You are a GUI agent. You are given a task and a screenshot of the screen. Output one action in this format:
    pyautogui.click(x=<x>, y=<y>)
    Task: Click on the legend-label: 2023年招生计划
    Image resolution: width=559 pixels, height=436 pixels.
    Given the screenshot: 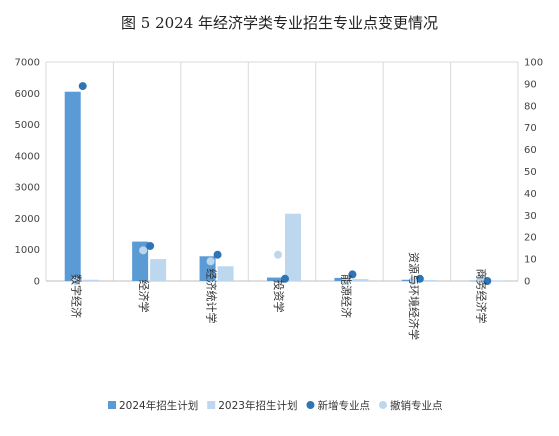 What is the action you would take?
    pyautogui.click(x=257, y=405)
    